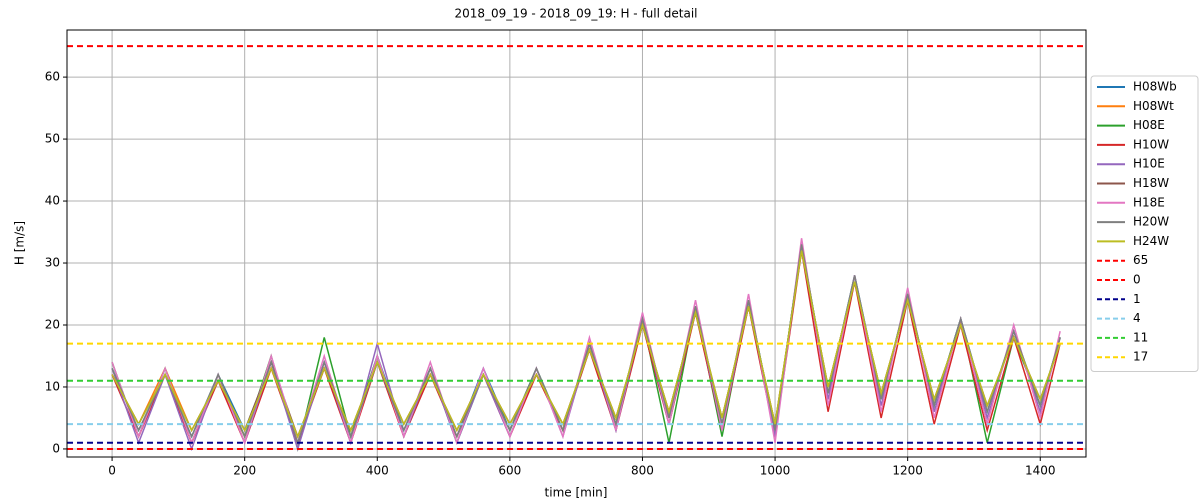 The image size is (1201, 503). Describe the element at coordinates (112, 471) in the screenshot. I see `x-tick-label: 0` at that location.